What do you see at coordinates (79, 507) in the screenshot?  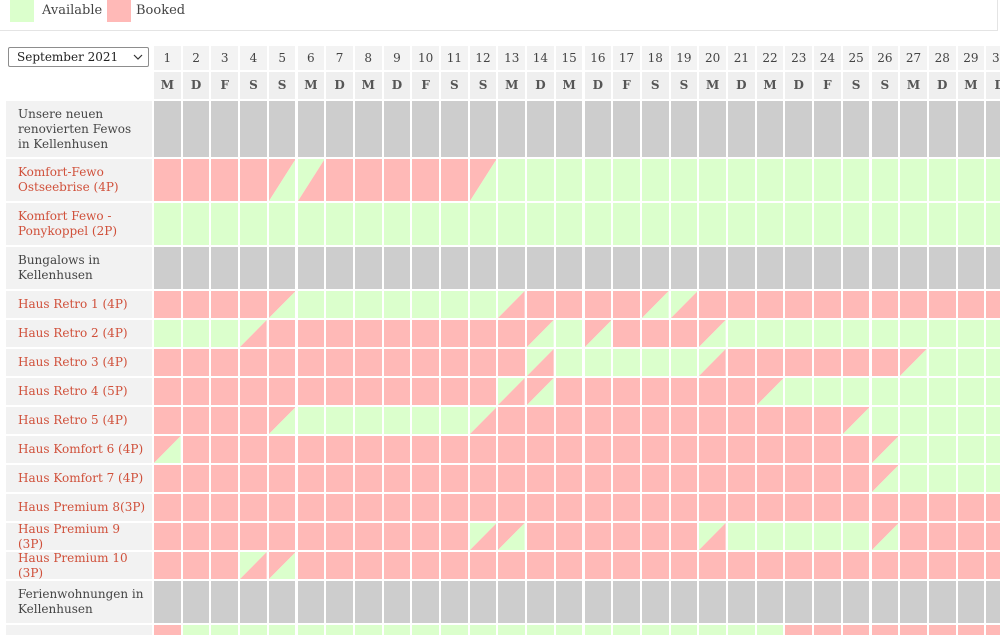 I see `unit-name: Haus Premium 8(3P)` at bounding box center [79, 507].